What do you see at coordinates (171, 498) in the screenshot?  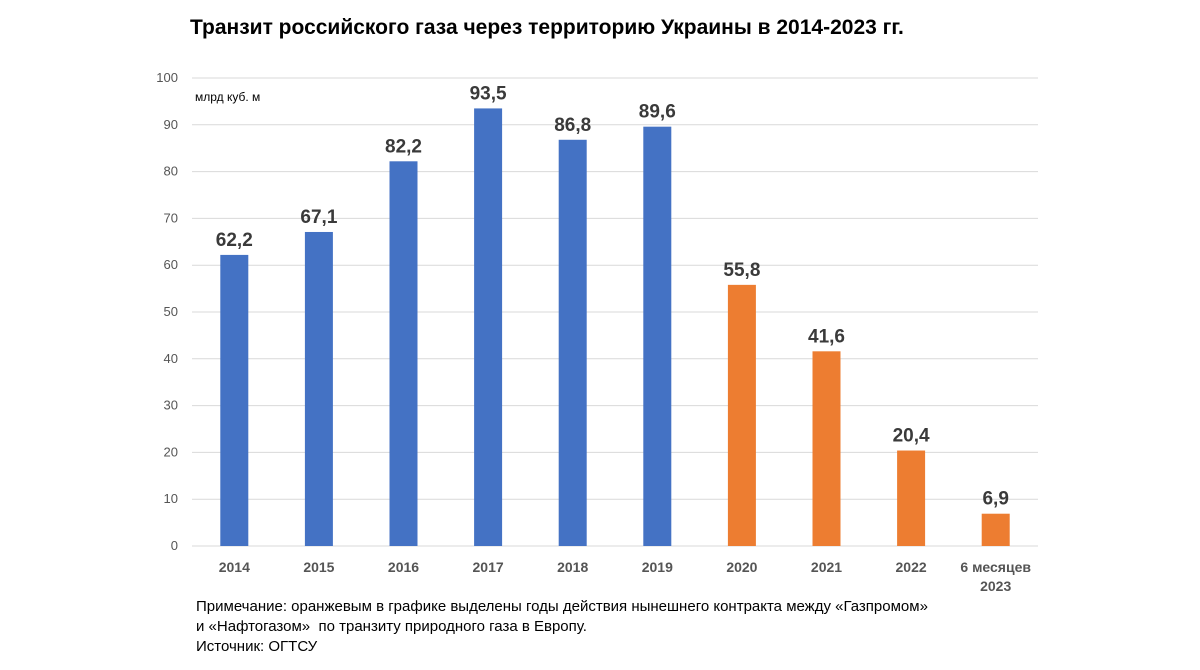 I see `y-tick-label: 10` at bounding box center [171, 498].